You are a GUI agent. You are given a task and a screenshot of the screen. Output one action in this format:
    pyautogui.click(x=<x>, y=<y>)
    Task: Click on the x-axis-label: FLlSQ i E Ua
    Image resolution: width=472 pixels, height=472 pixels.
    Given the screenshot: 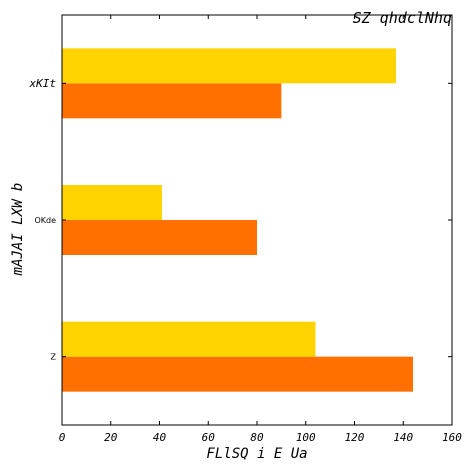 What is the action you would take?
    pyautogui.click(x=256, y=454)
    